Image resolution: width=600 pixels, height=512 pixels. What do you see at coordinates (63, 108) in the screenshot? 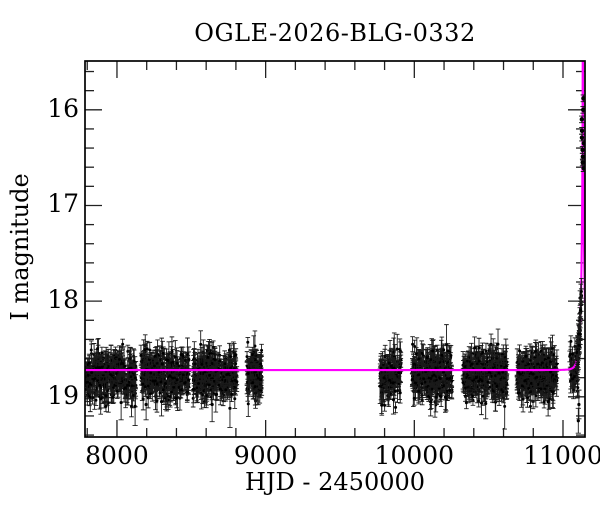
I see `y-tick-label-16: 16` at bounding box center [63, 108].